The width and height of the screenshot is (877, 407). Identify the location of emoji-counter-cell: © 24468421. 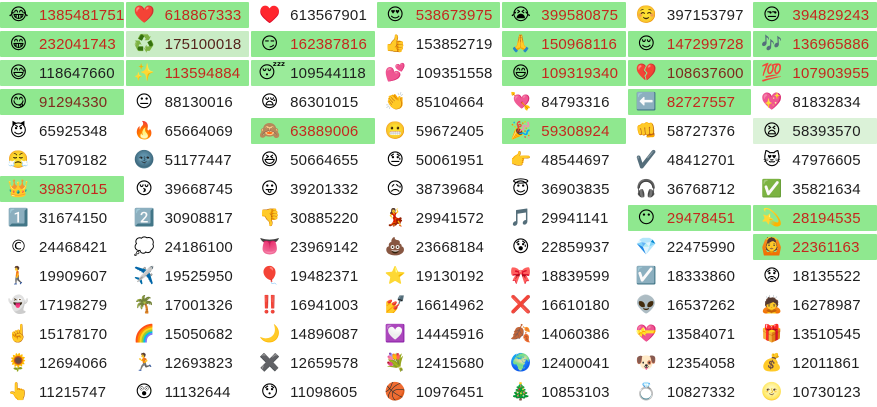
(62, 247).